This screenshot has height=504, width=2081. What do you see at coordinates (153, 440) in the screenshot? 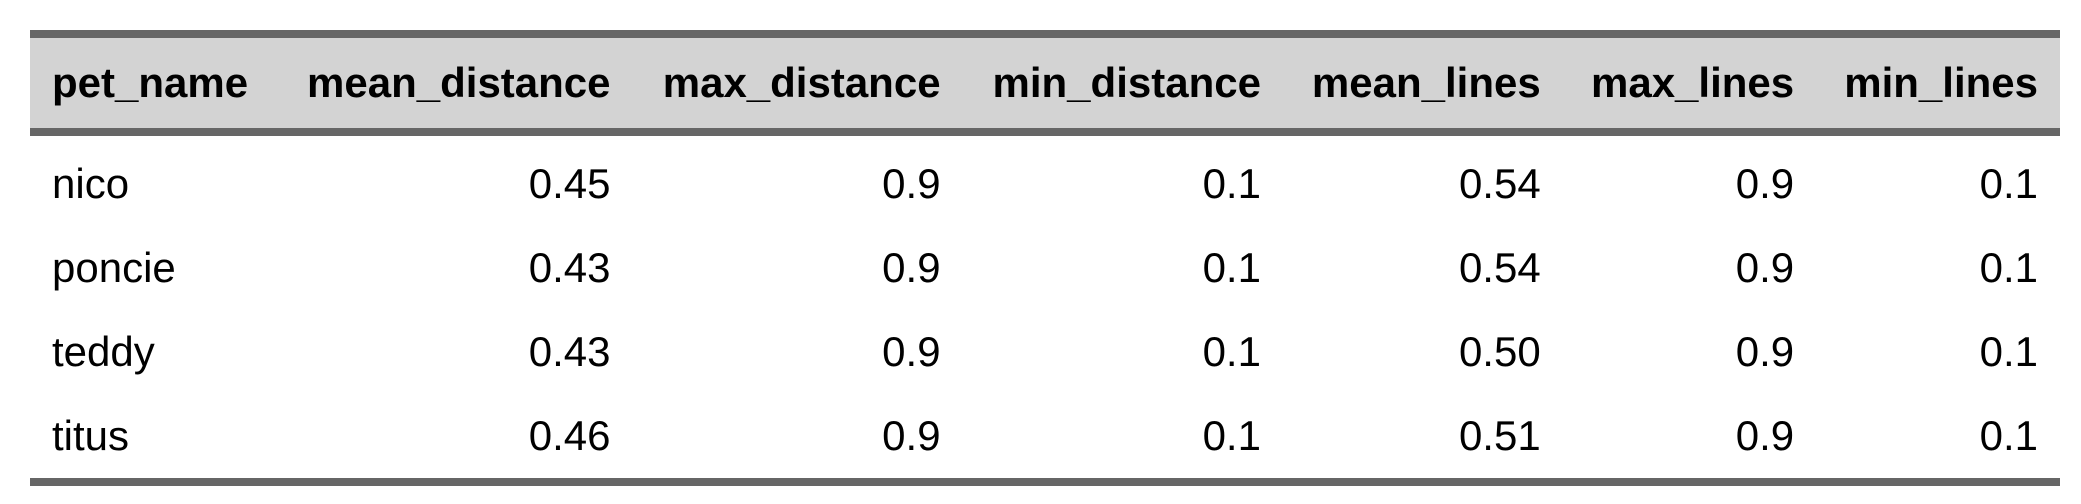
I see `cell-pet-name: titus` at bounding box center [153, 440].